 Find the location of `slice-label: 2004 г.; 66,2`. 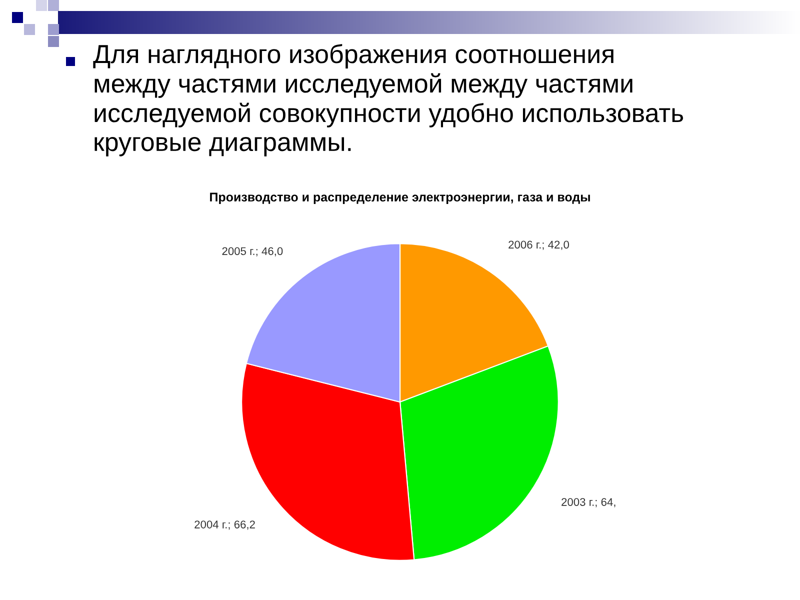

slice-label: 2004 г.; 66,2 is located at coordinates (224, 525).